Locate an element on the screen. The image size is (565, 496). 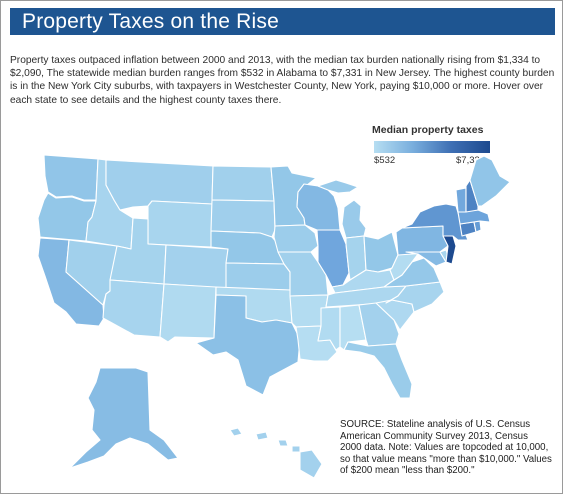
state-VT is located at coordinates (461, 200).